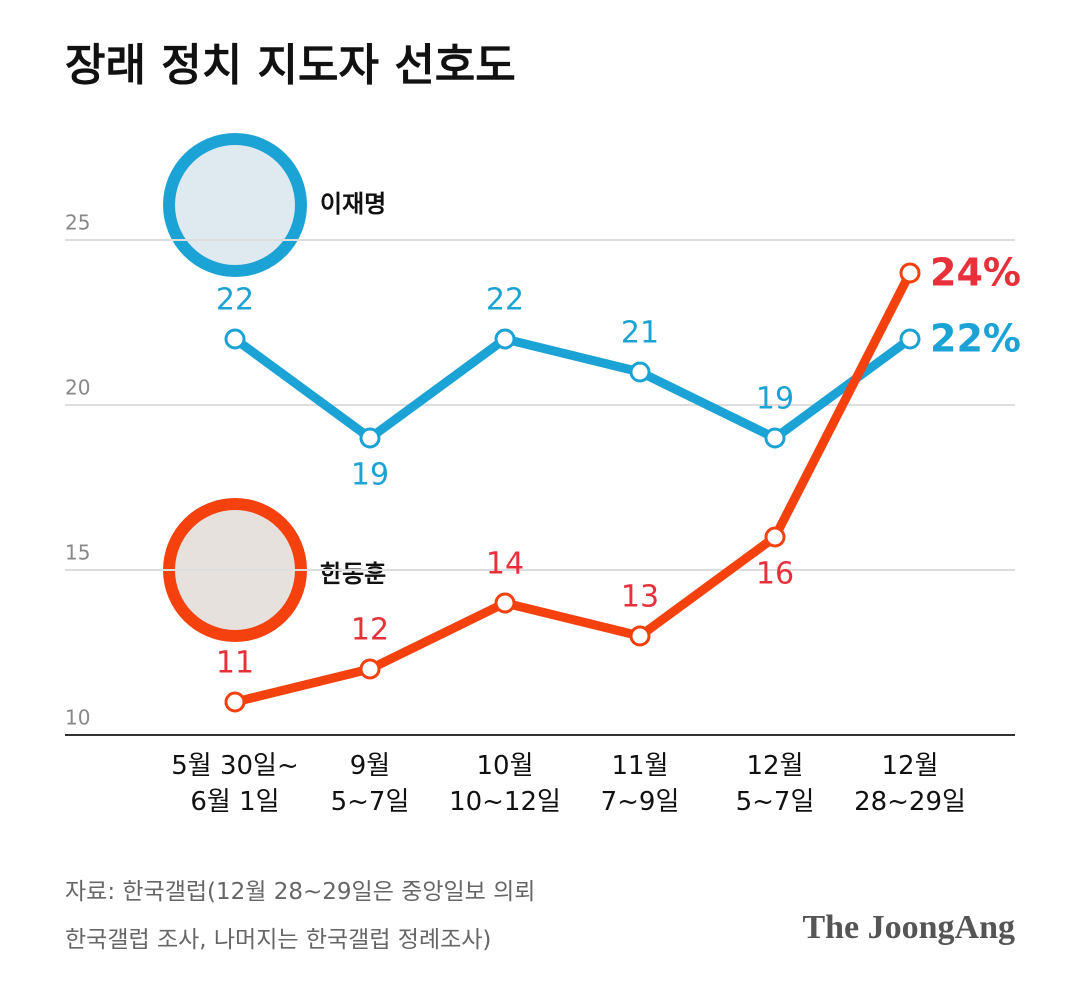 This screenshot has height=1003, width=1080. Describe the element at coordinates (640, 784) in the screenshot. I see `x-tick-label: 11월 7~9일` at that location.